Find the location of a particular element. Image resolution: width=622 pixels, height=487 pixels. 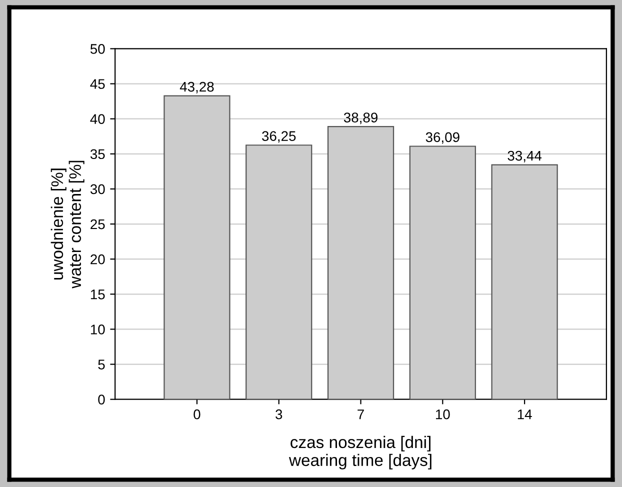

y-tick-label: 45 is located at coordinates (97, 84).